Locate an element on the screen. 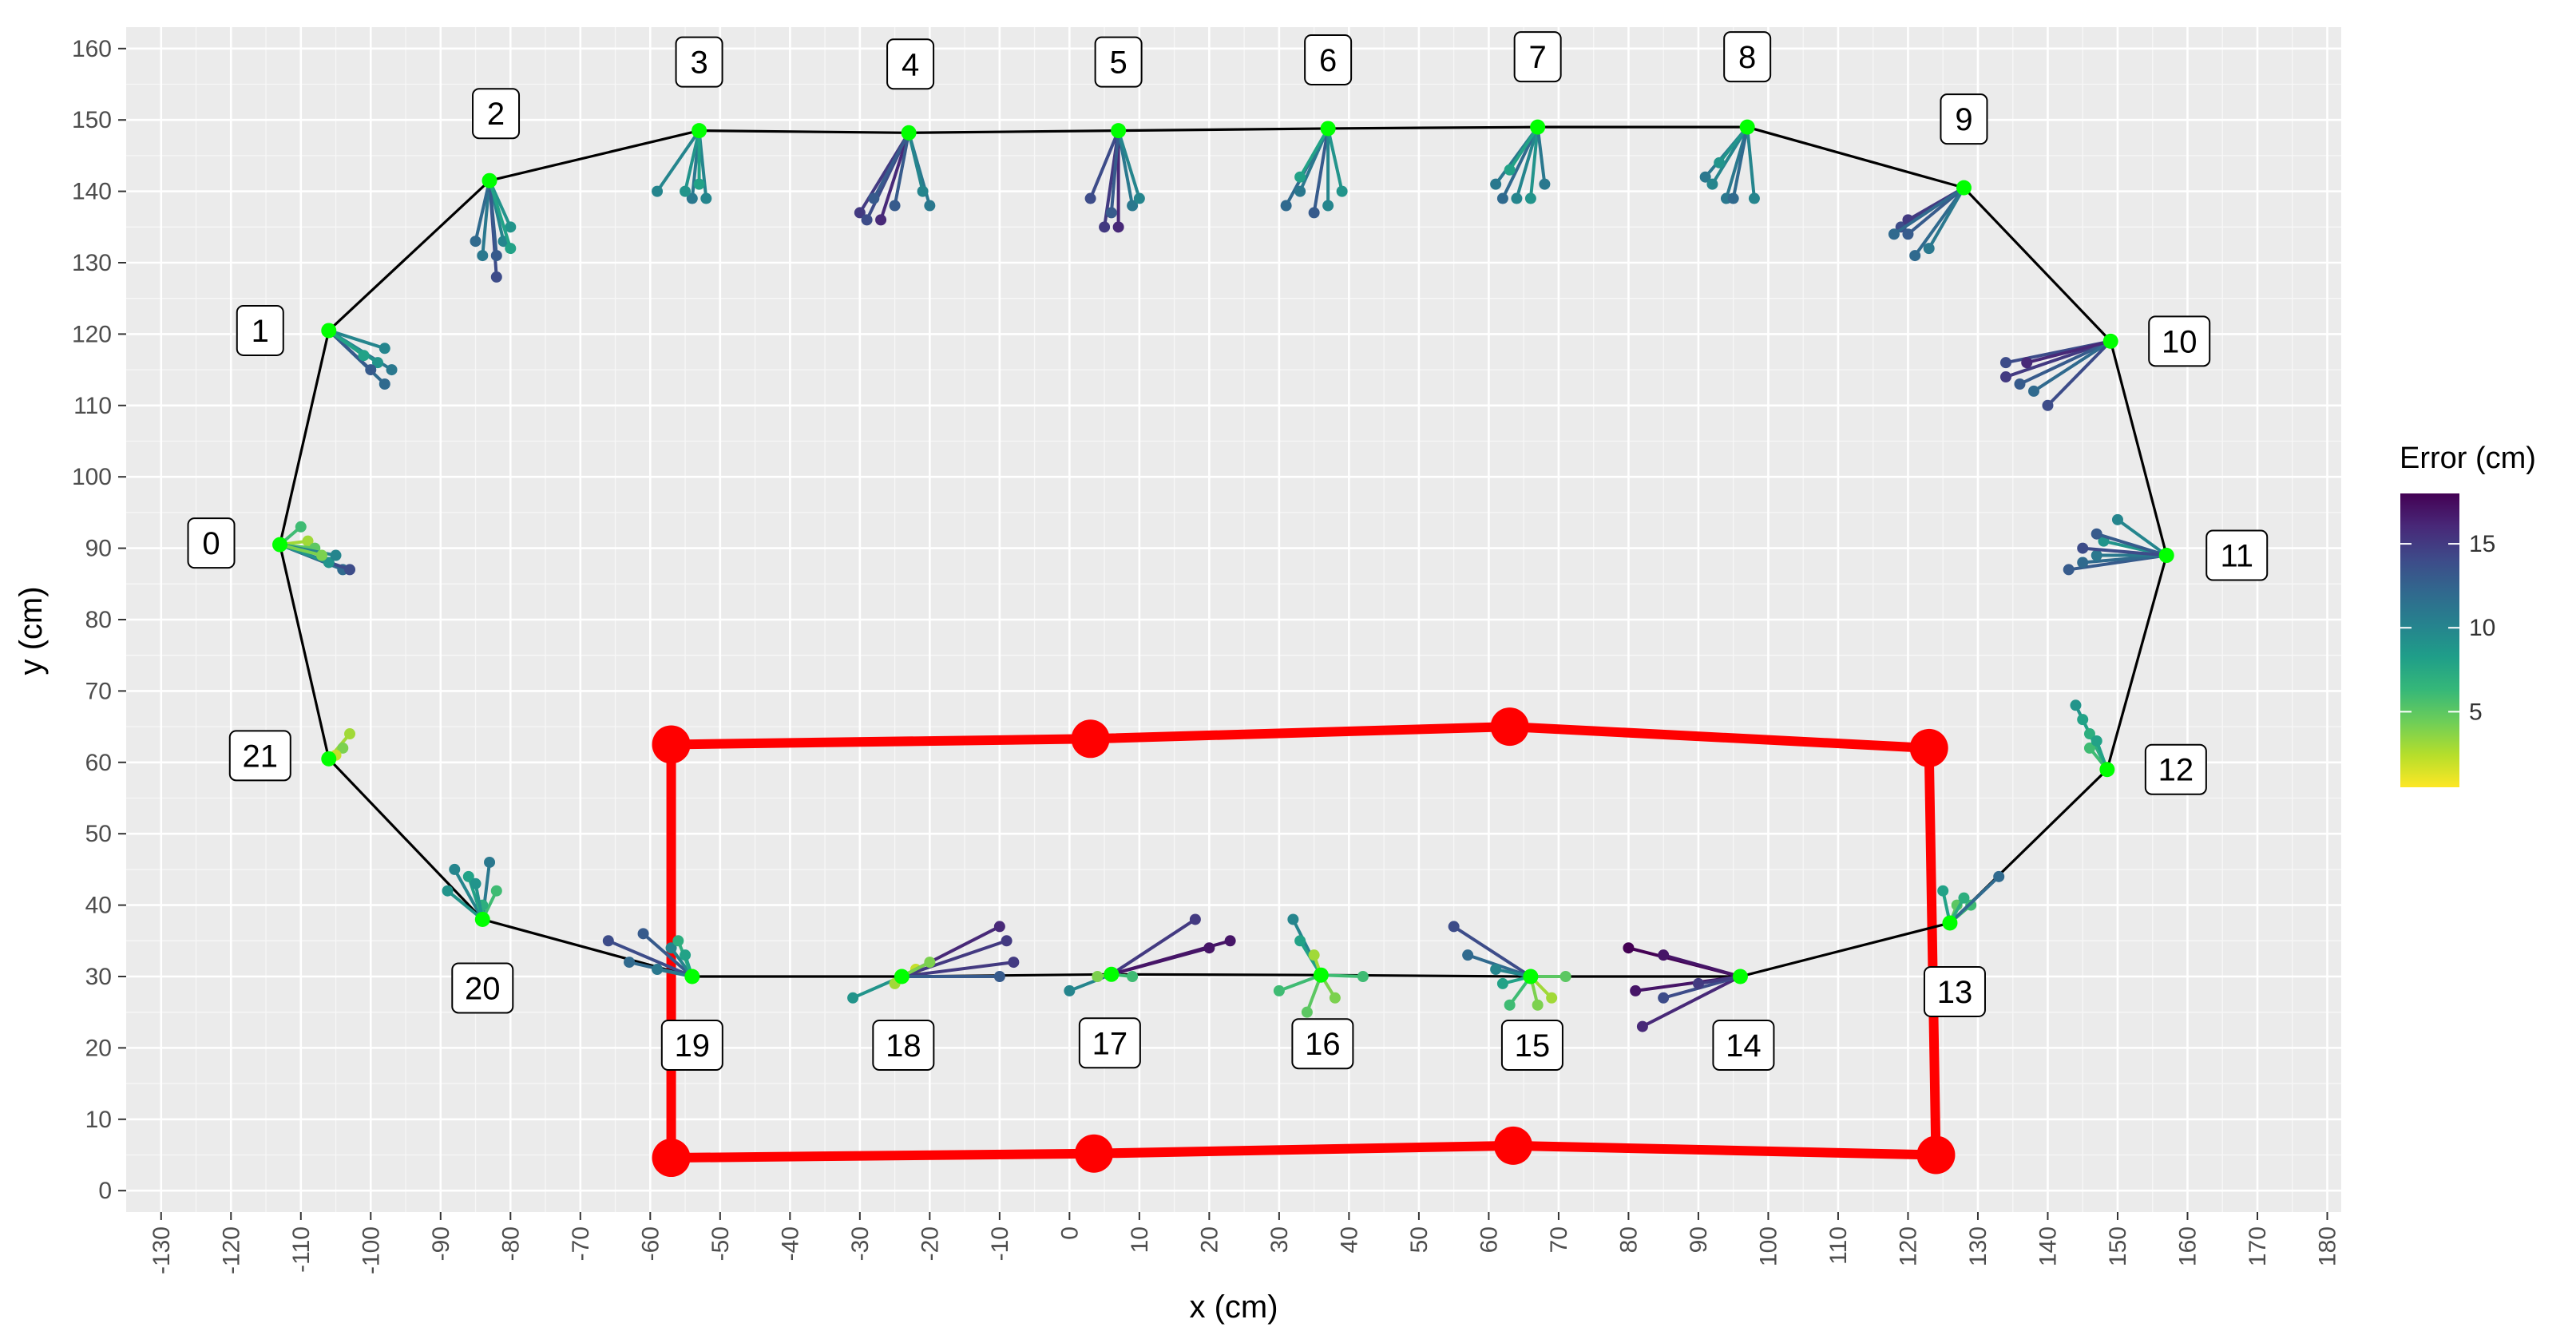 This screenshot has width=2576, height=1343. x-tick-label: -40 is located at coordinates (790, 1243).